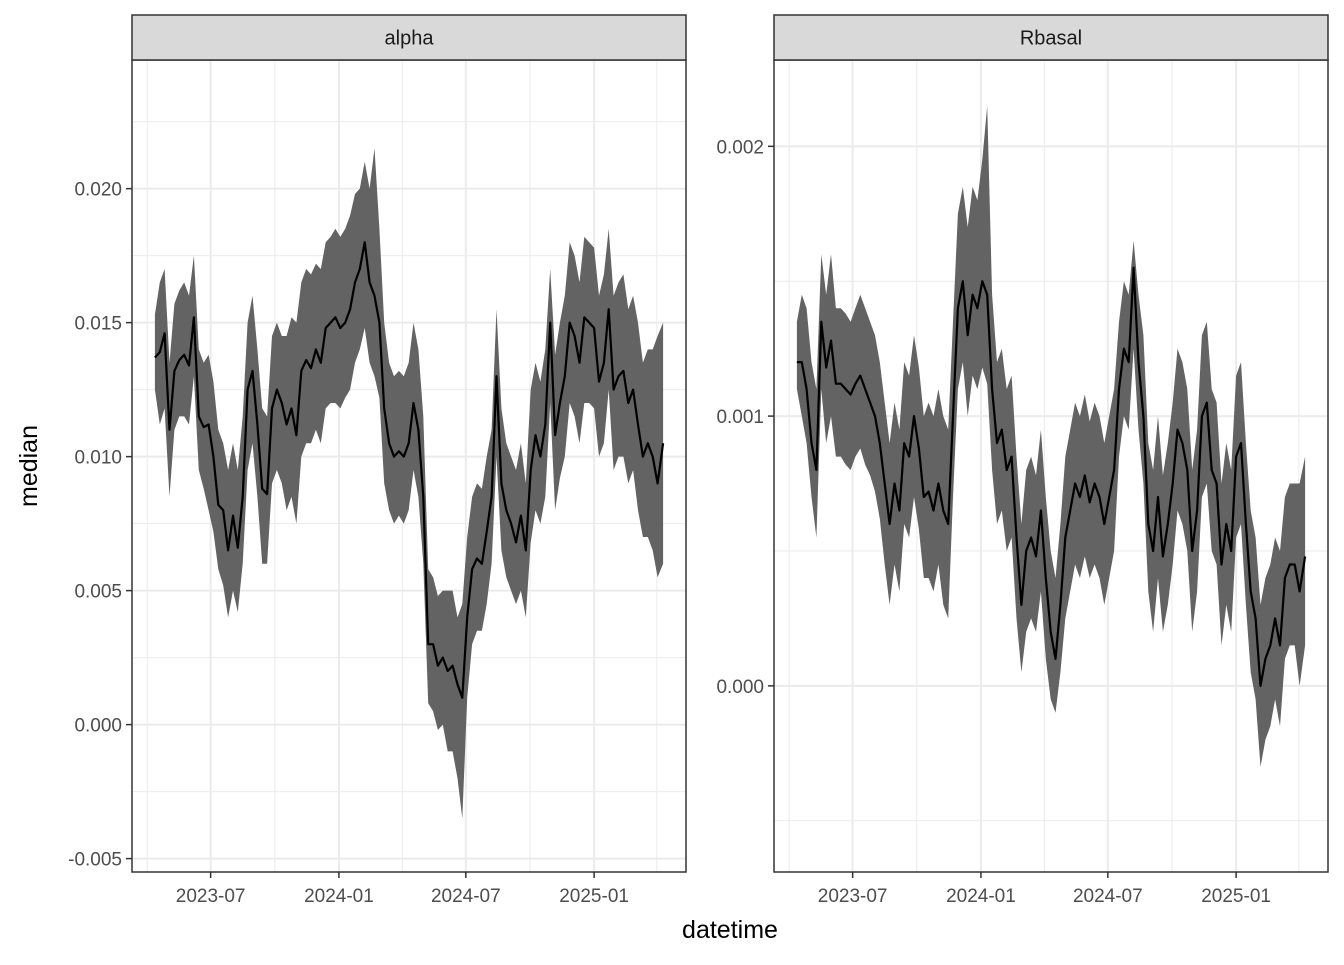 This screenshot has width=1344, height=965. What do you see at coordinates (740, 417) in the screenshot?
I see `y-tick-label: 0.001` at bounding box center [740, 417].